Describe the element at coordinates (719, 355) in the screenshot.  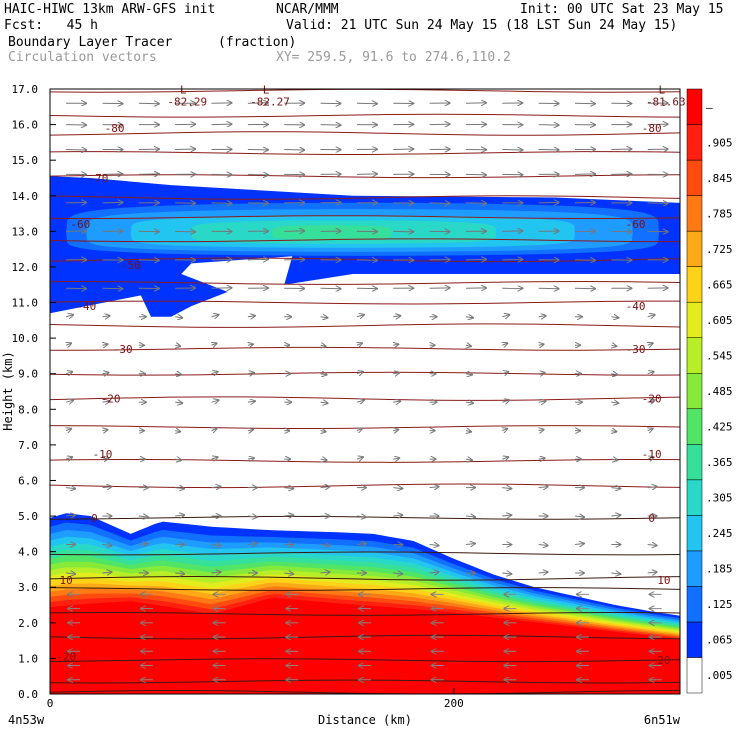
I see `colorbar-label: .545` at that location.